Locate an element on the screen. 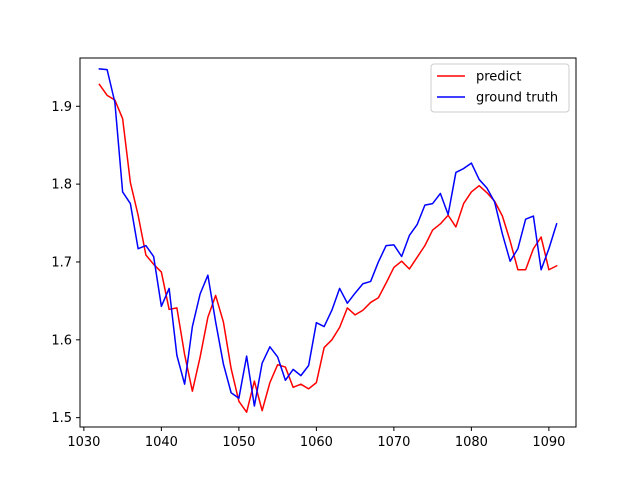 This screenshot has height=480, width=640. x-tick-label: 1090 is located at coordinates (548, 442).